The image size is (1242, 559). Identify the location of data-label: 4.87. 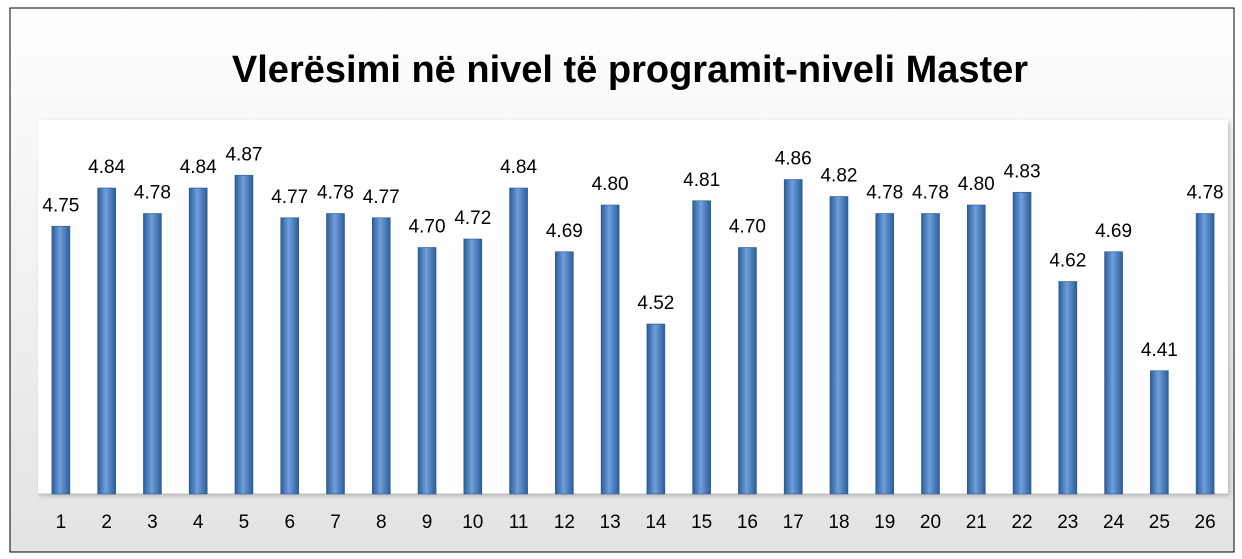
(243, 154).